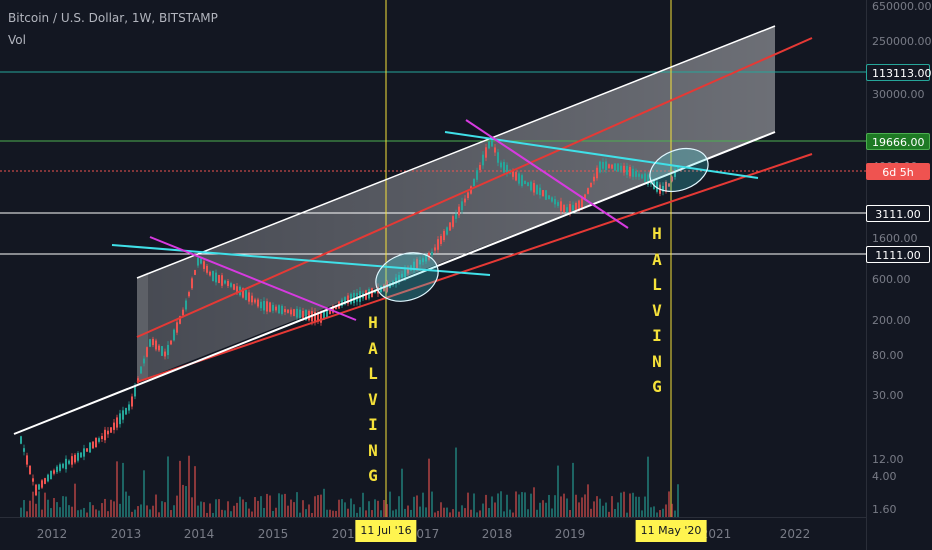 The width and height of the screenshot is (932, 550). What do you see at coordinates (902, 41) in the screenshot?
I see `price-axis-label: 250000.00` at bounding box center [902, 41].